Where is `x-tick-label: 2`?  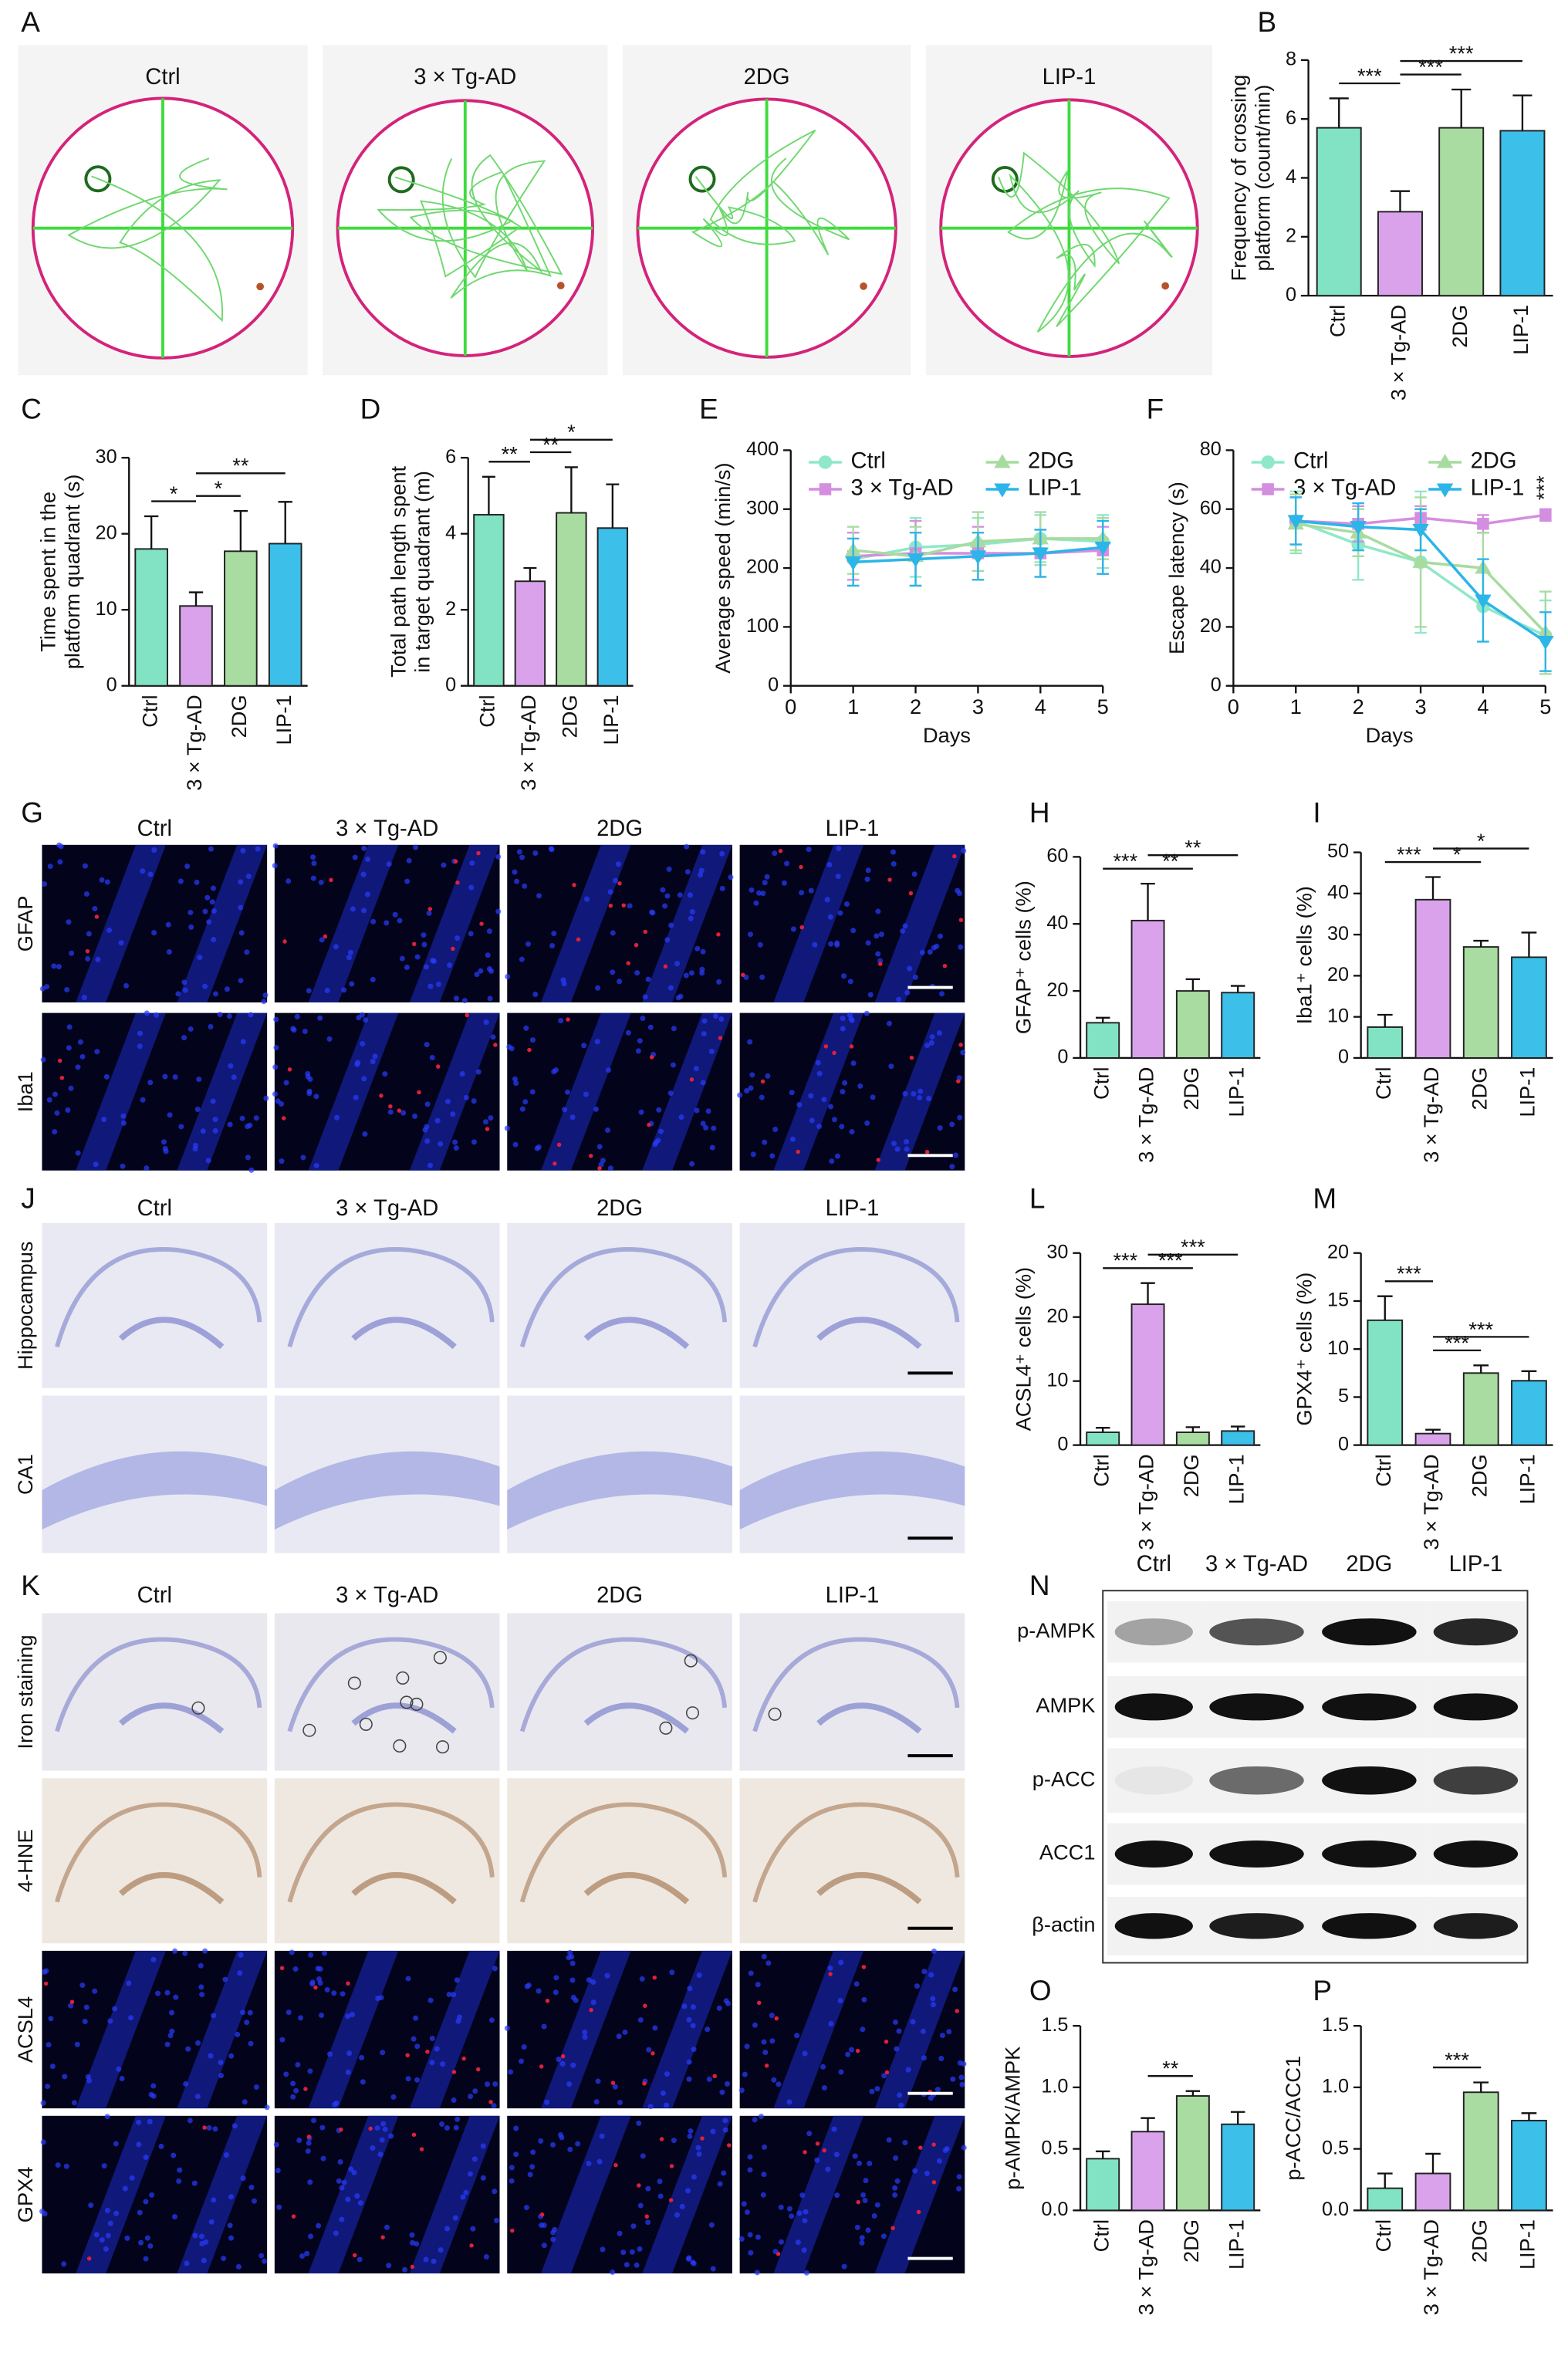 x-tick-label: 2 is located at coordinates (1358, 706).